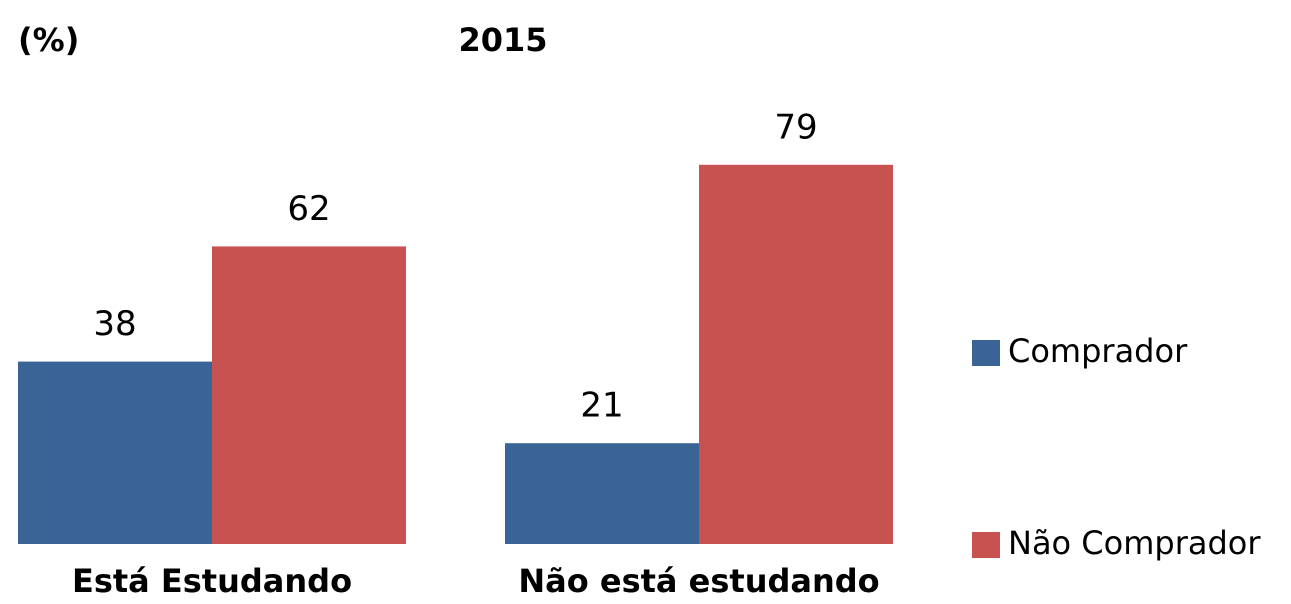 The height and width of the screenshot is (604, 1291). What do you see at coordinates (1134, 543) in the screenshot?
I see `legend-label: Não Comprador` at bounding box center [1134, 543].